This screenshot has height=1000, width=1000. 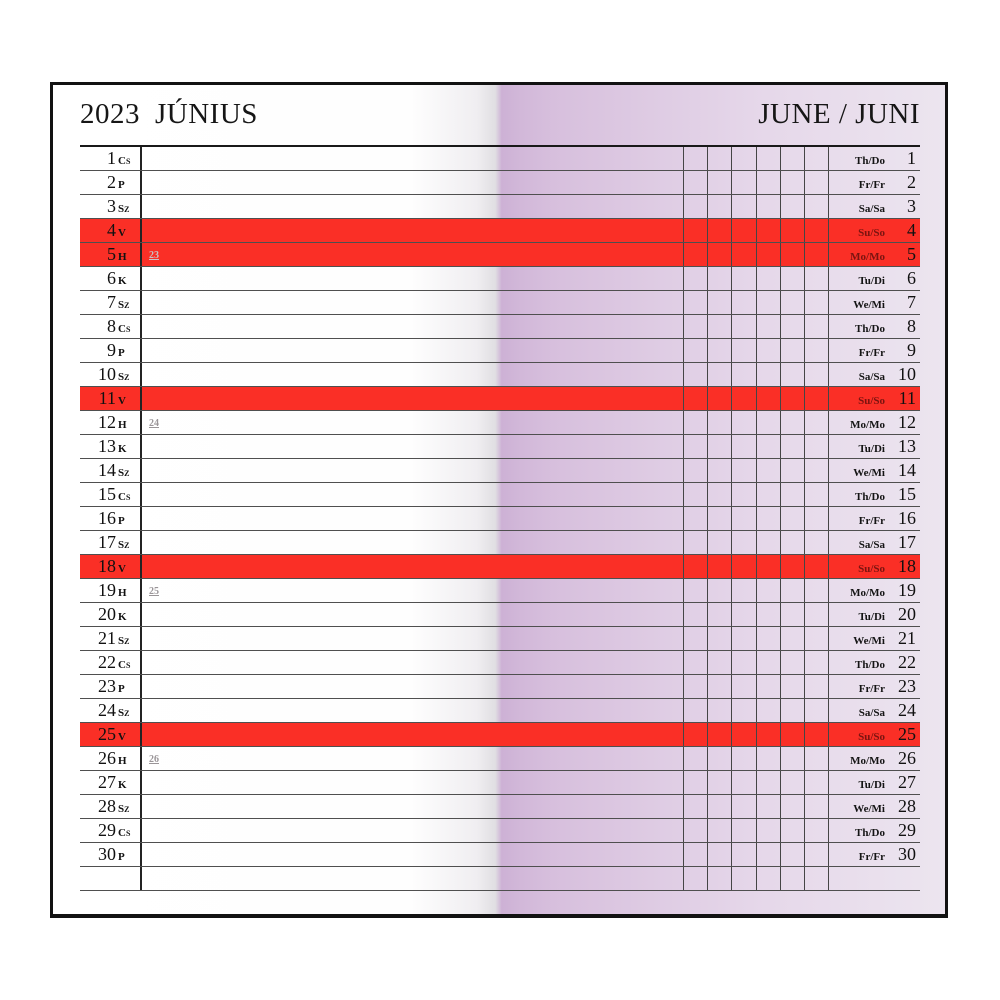 What do you see at coordinates (111, 758) in the screenshot?
I see `day-cell-left: 26 H` at bounding box center [111, 758].